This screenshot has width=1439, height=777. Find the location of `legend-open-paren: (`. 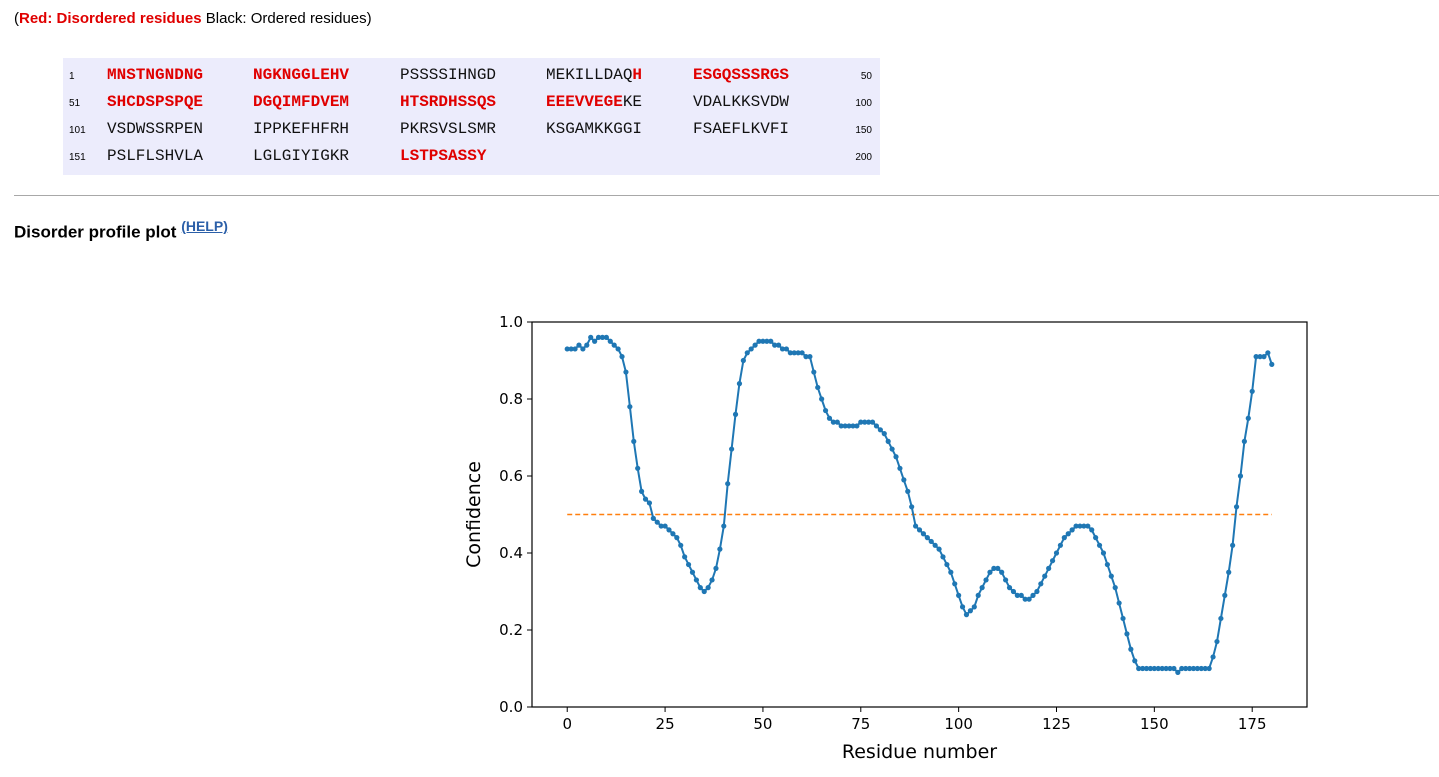

legend-open-paren: ( is located at coordinates (16, 18).